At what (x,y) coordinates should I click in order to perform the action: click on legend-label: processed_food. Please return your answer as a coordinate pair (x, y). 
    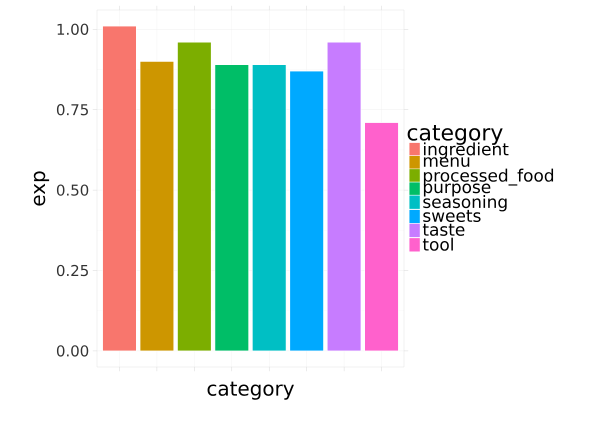
    Looking at the image, I should click on (489, 177).